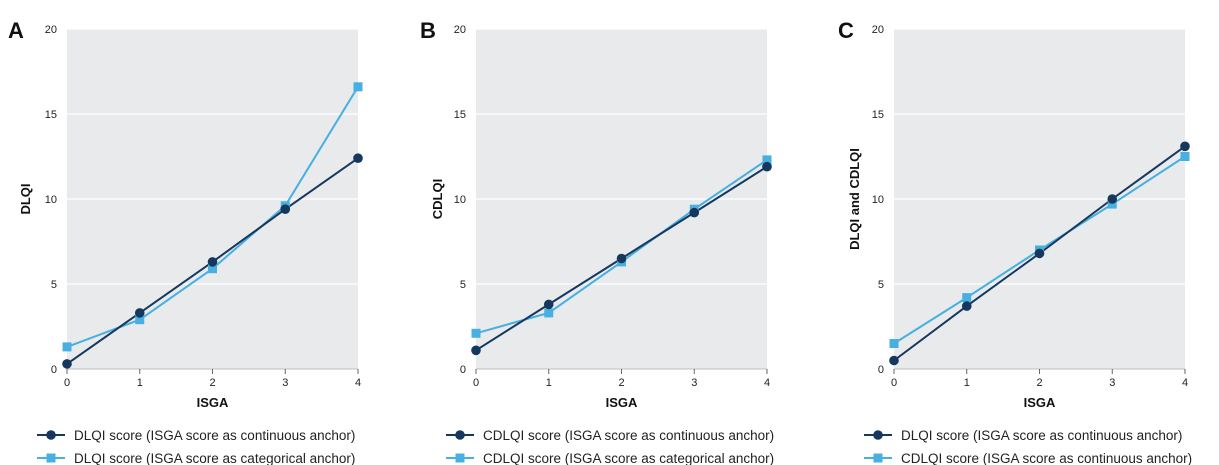 The width and height of the screenshot is (1219, 465). What do you see at coordinates (428, 30) in the screenshot?
I see `panel-letter: B` at bounding box center [428, 30].